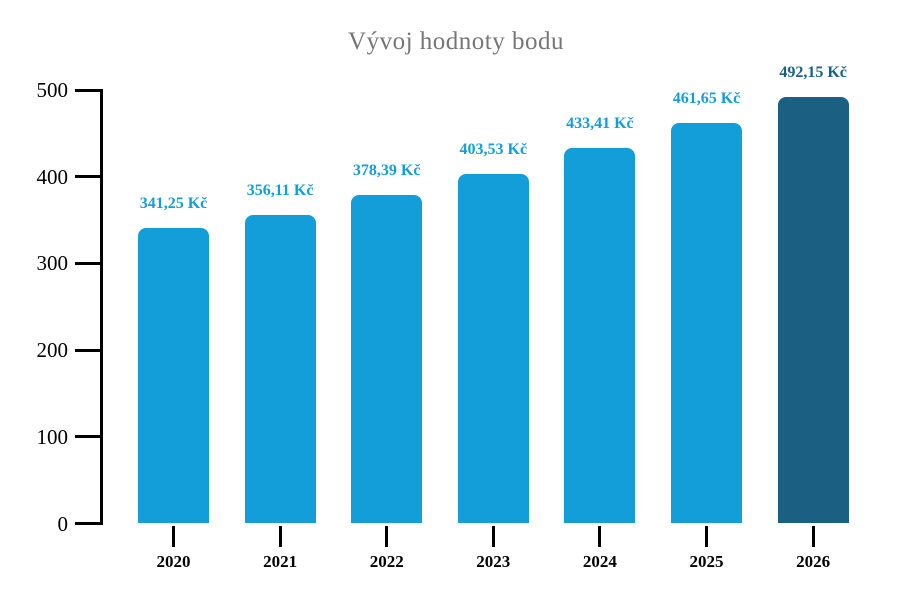 This screenshot has height=606, width=912. What do you see at coordinates (173, 203) in the screenshot?
I see `bar-value-label: 341,25 Kč` at bounding box center [173, 203].